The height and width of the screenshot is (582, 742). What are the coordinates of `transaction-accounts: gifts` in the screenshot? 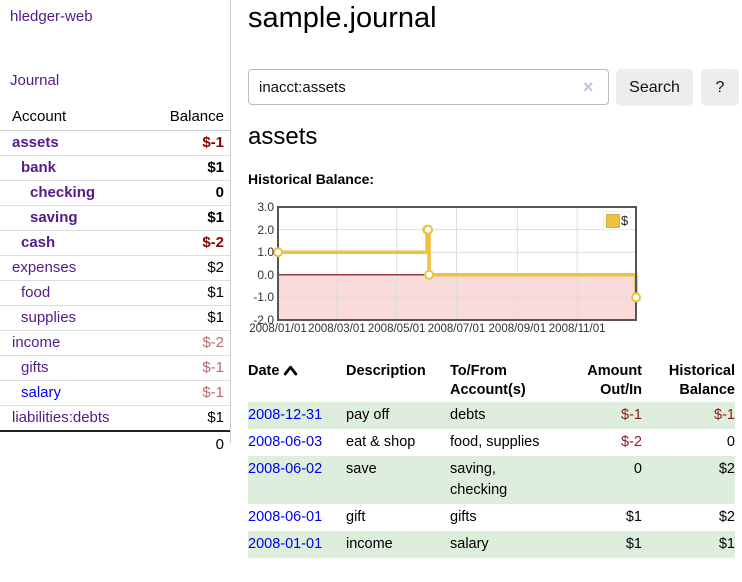 It's located at (463, 517).